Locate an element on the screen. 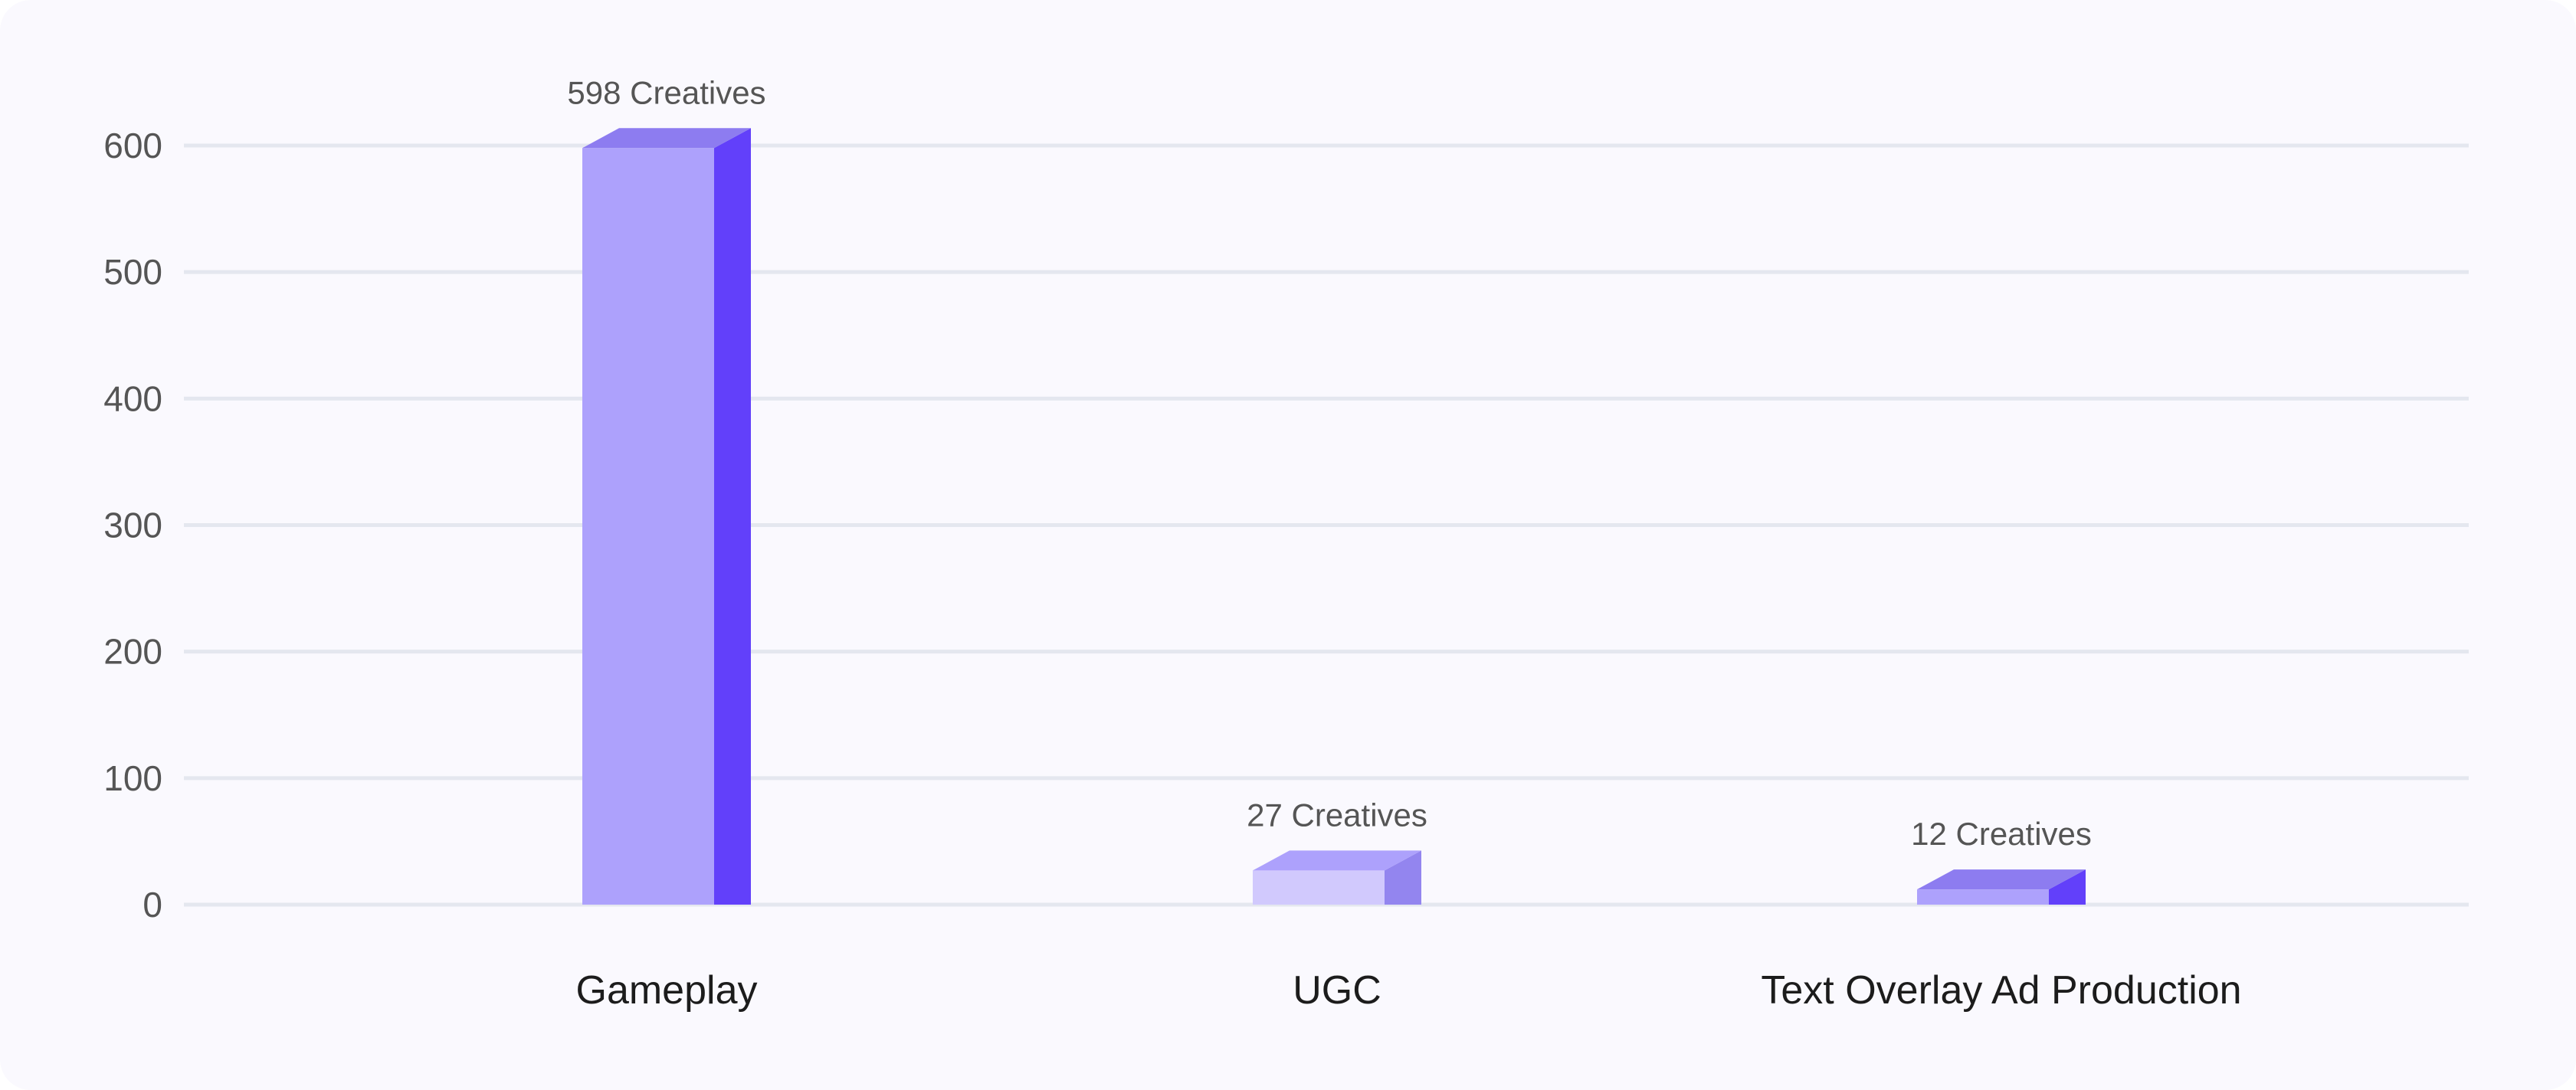  x-category-label: Gameplay is located at coordinates (667, 991).